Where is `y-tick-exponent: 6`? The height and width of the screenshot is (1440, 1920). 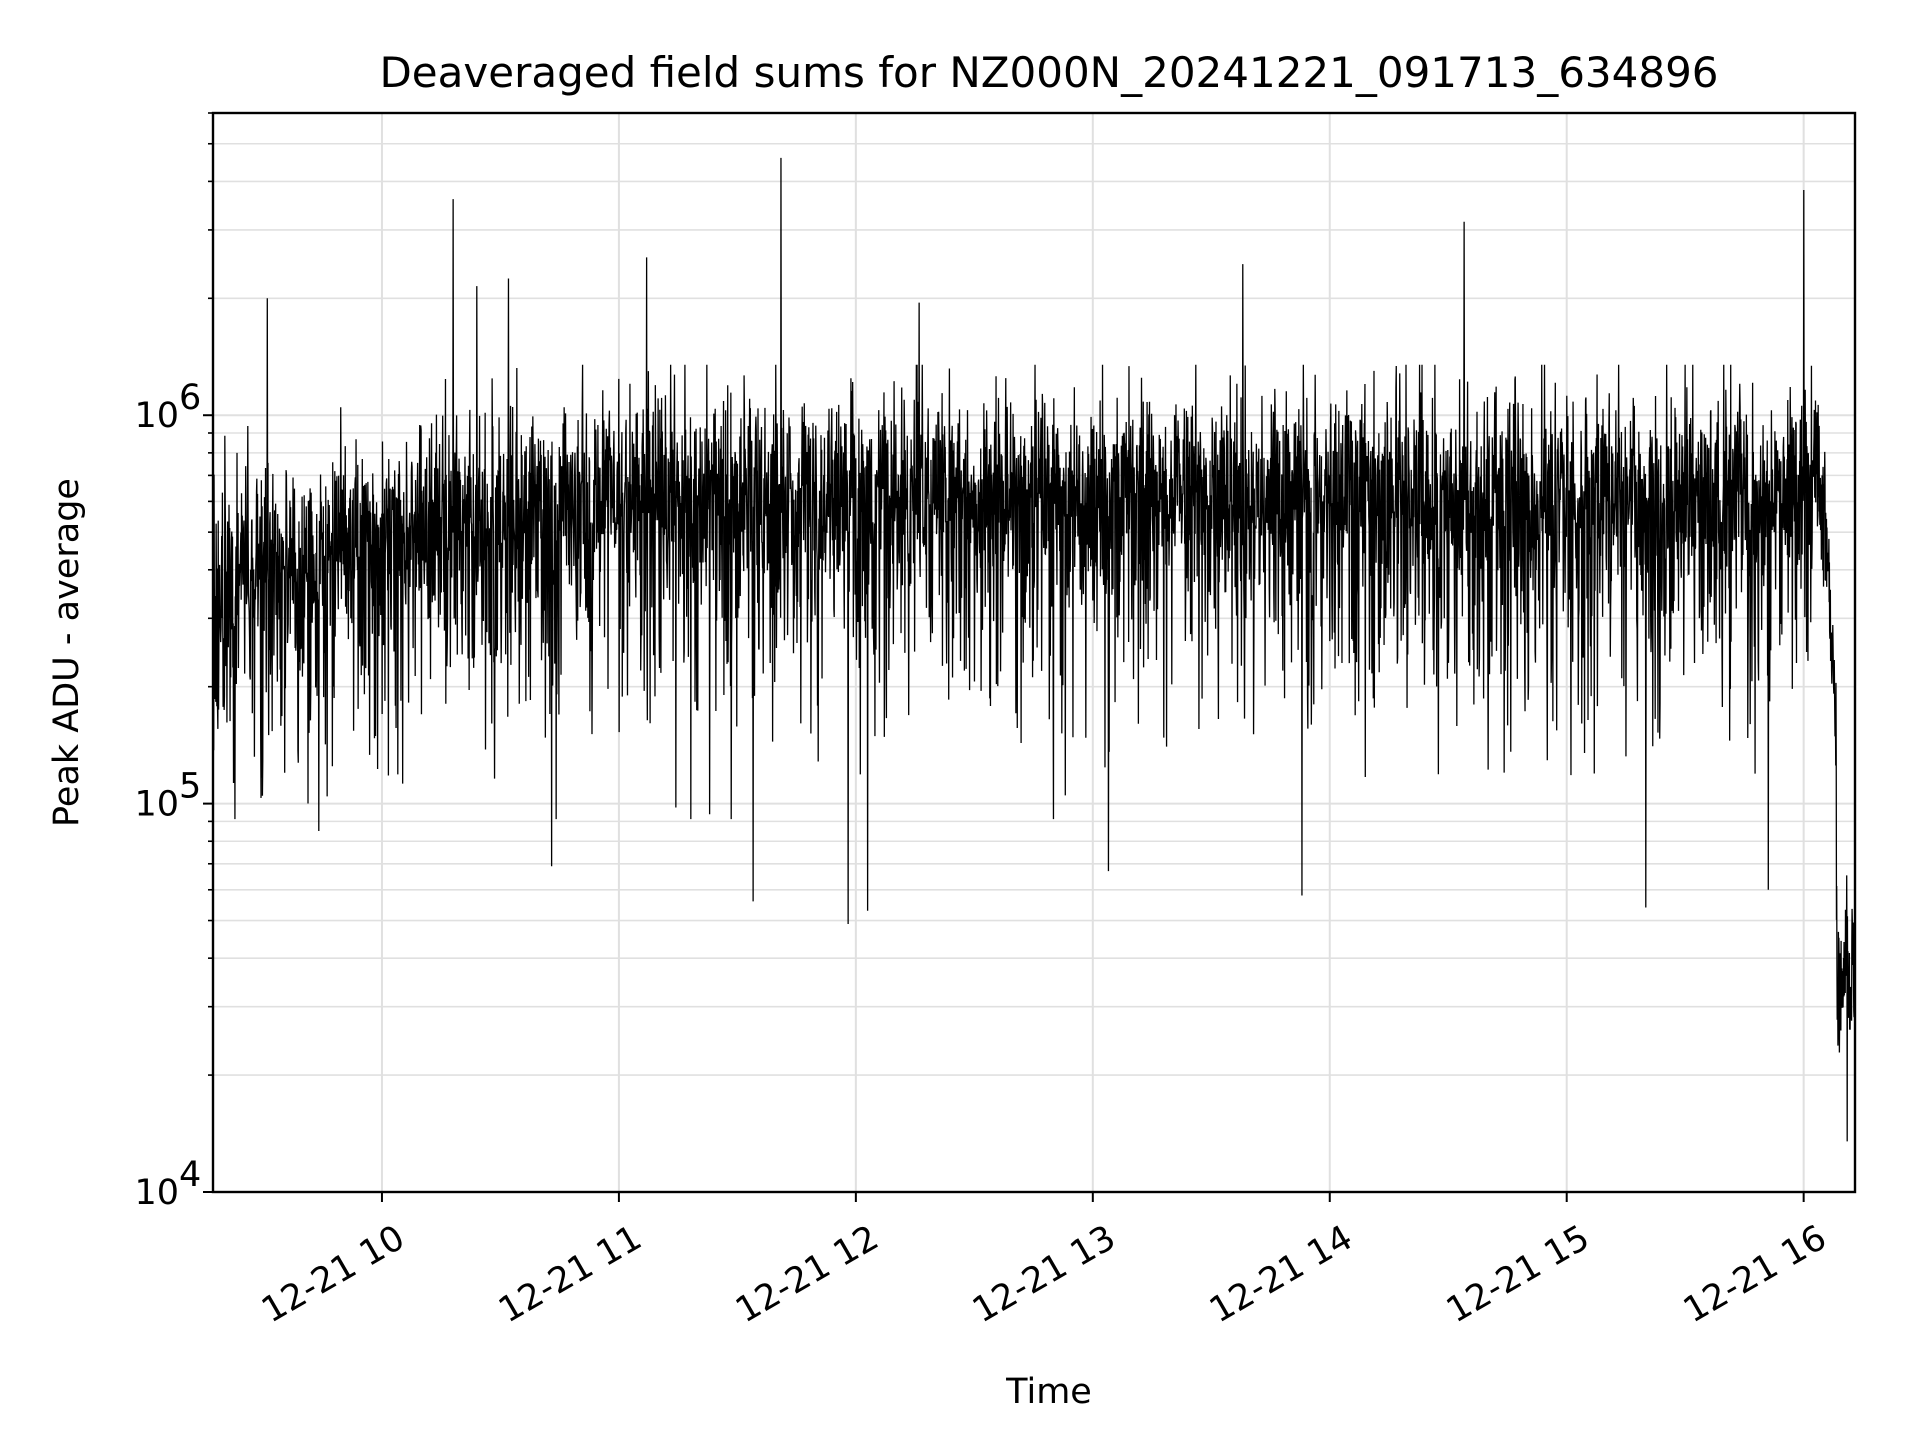
y-tick-exponent: 6 is located at coordinates (190, 398).